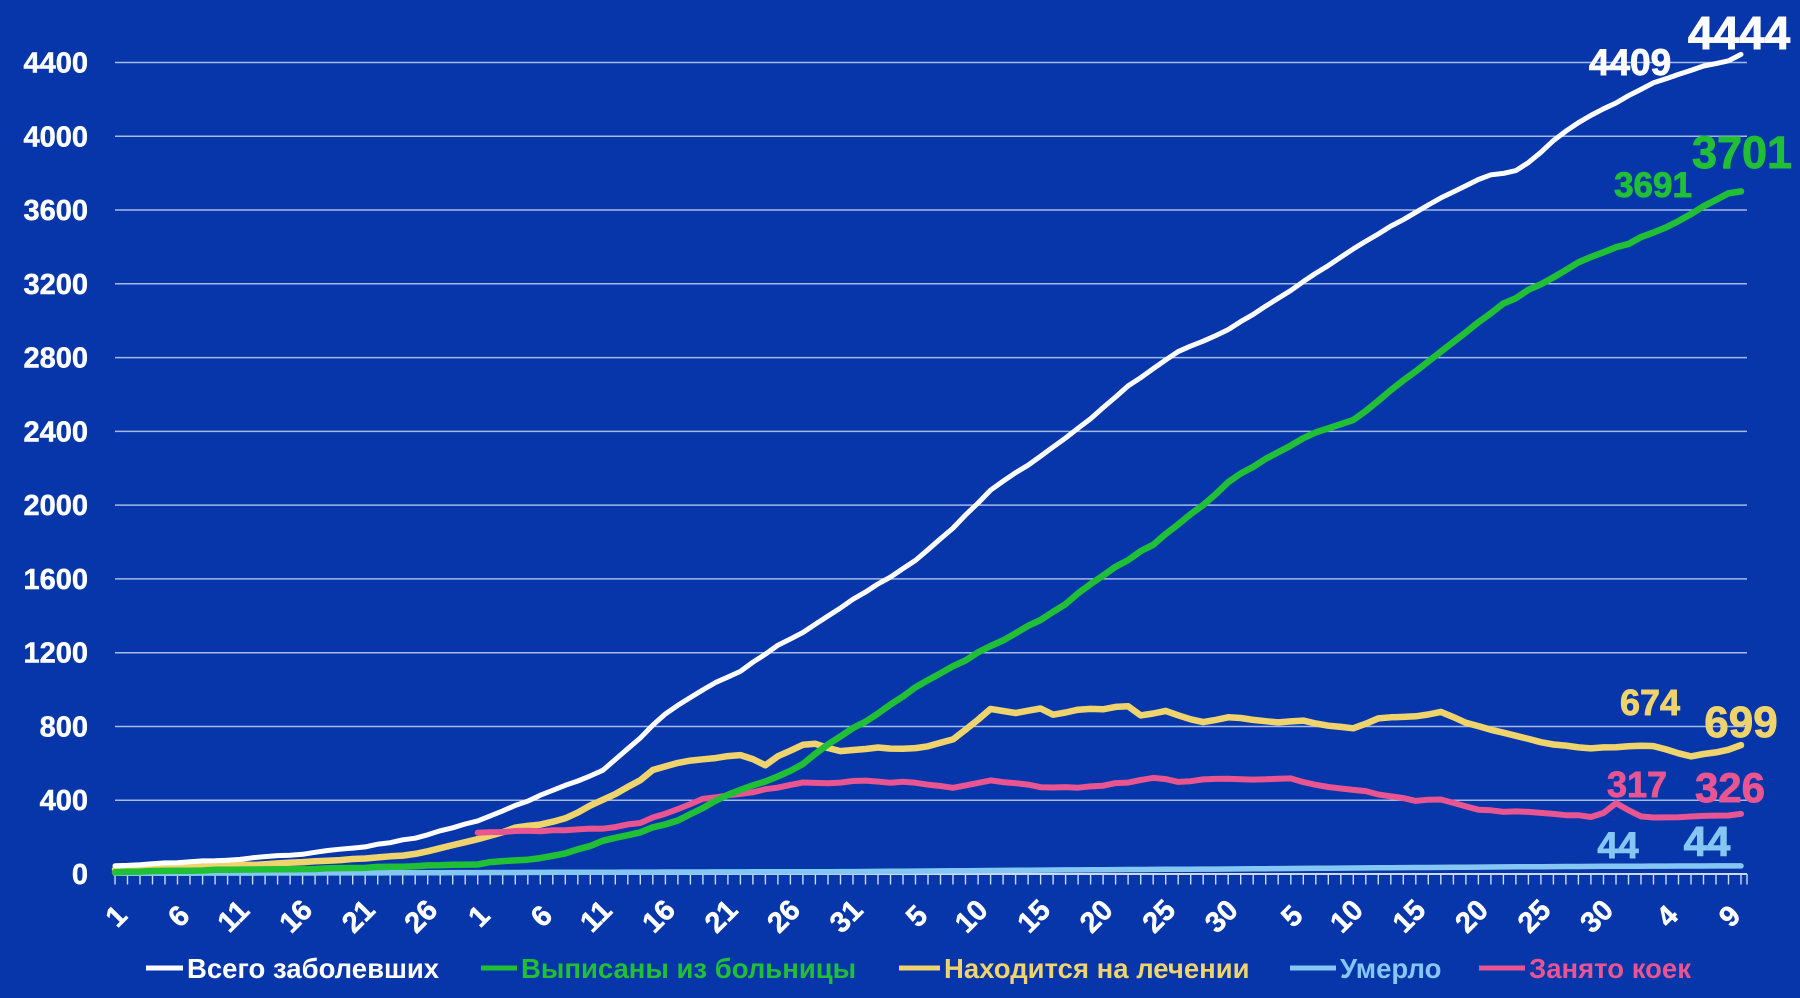  What do you see at coordinates (1637, 784) in the screenshot?
I see `svg-text: 317` at bounding box center [1637, 784].